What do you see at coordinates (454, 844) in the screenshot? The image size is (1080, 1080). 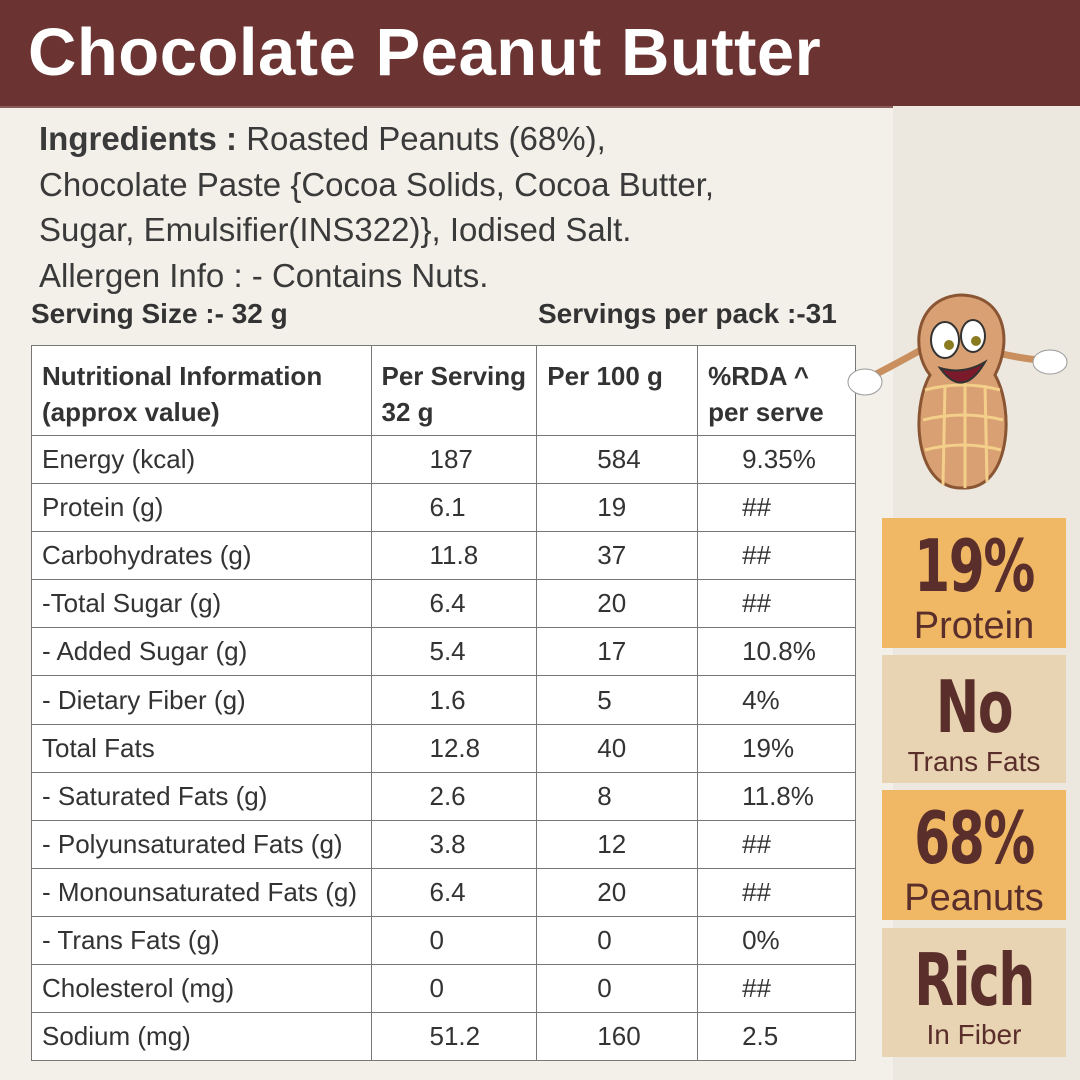 I see `table-cell: 3.8` at bounding box center [454, 844].